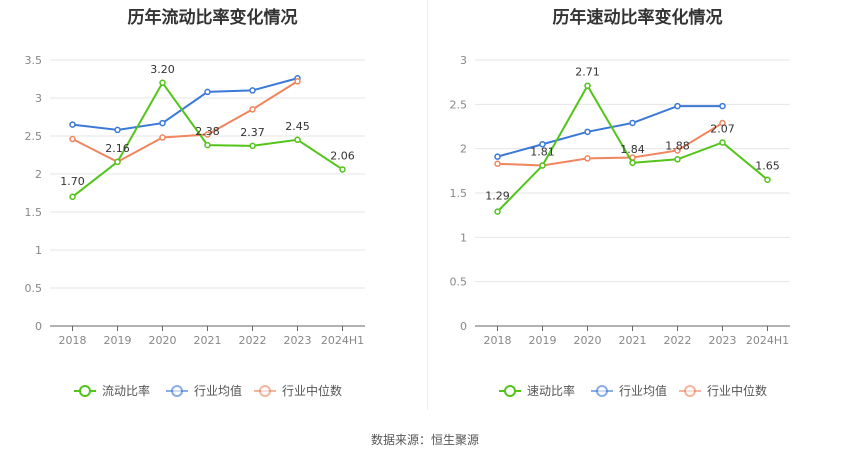 Image resolution: width=850 pixels, height=459 pixels. I want to click on current-ratio-x-tick-label: 2018, so click(73, 340).